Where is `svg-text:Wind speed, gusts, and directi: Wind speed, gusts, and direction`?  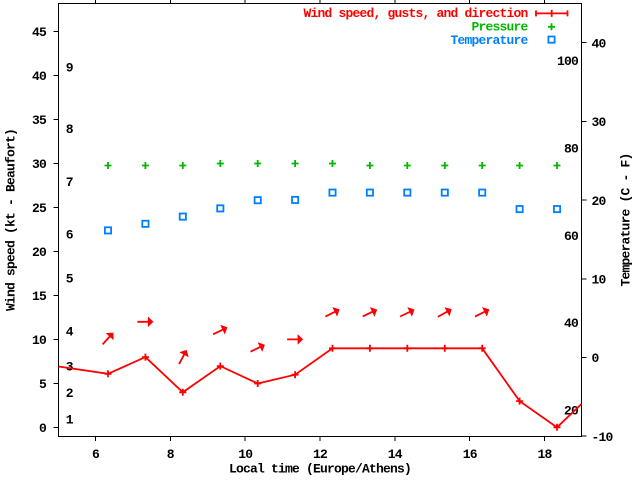
svg-text:Wind speed, gusts, and directi: Wind speed, gusts, and direction is located at coordinates (415, 13).